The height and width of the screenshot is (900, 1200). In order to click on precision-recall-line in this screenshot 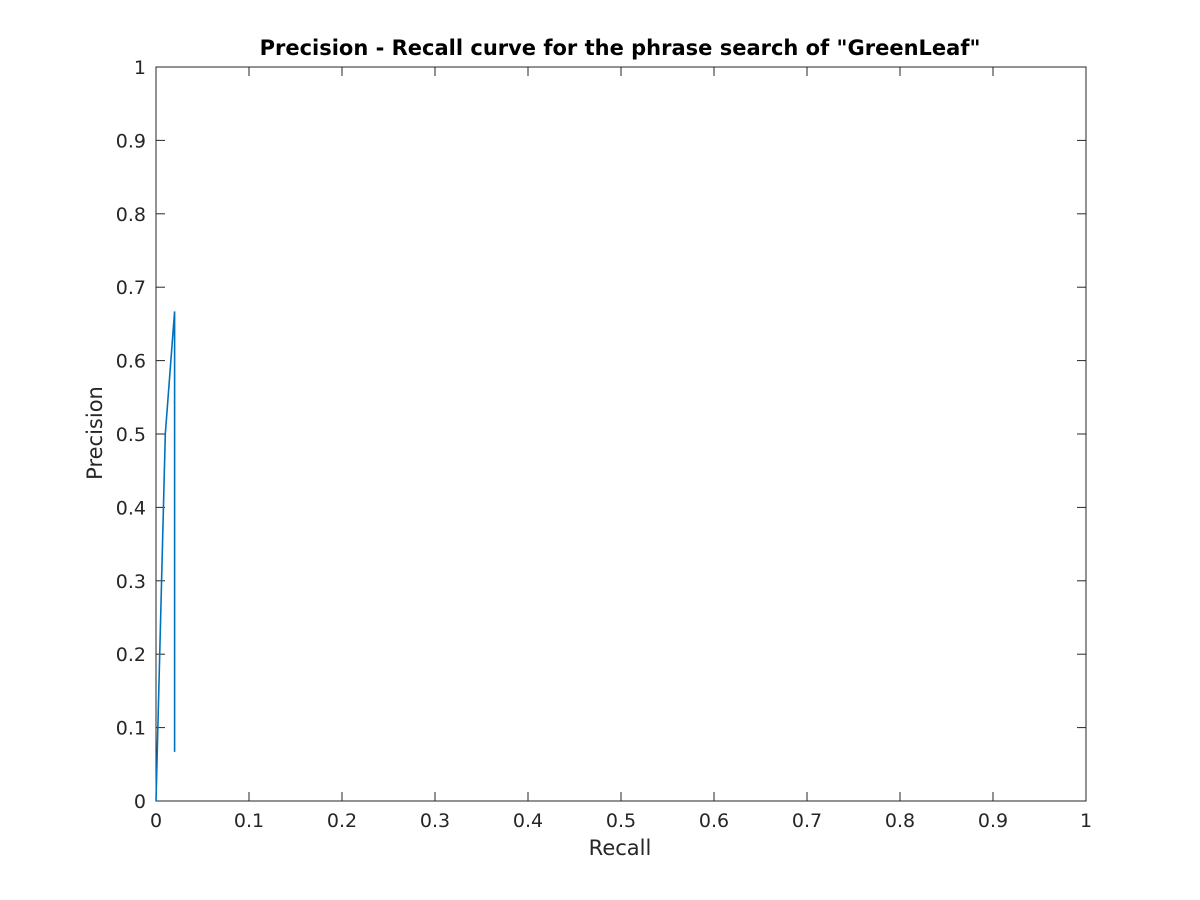, I will do `click(165, 556)`.